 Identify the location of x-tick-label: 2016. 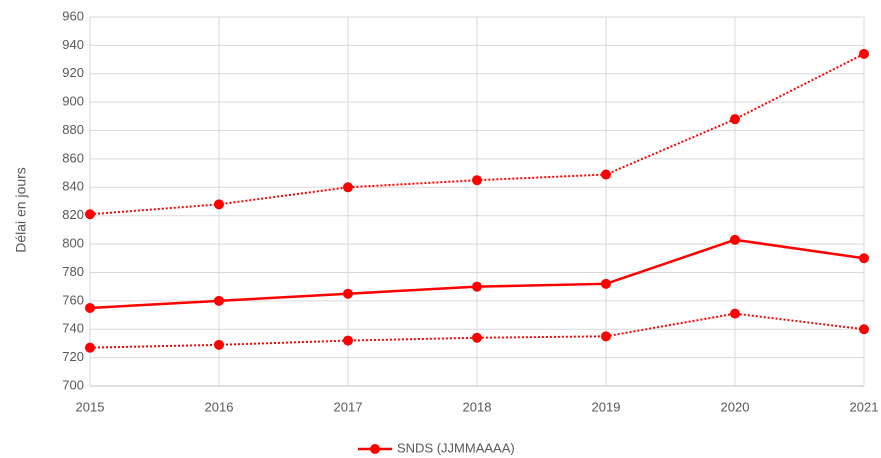
(219, 406).